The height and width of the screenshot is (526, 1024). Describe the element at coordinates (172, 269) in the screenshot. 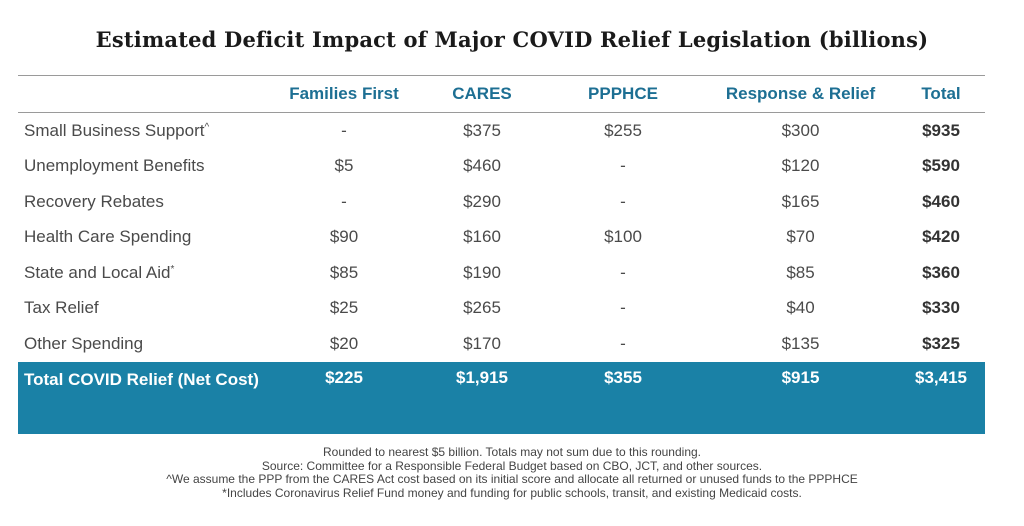

I see `footnote-marker: *` at that location.